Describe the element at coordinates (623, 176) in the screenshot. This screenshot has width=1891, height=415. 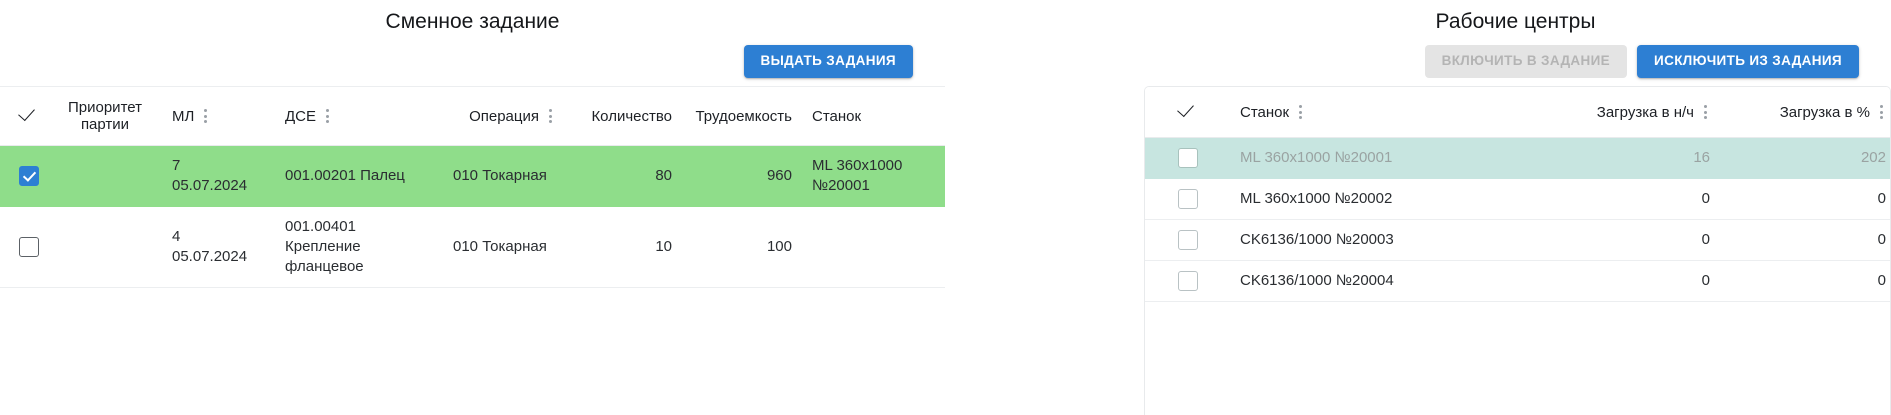
I see `cell-quantity: 80` at that location.